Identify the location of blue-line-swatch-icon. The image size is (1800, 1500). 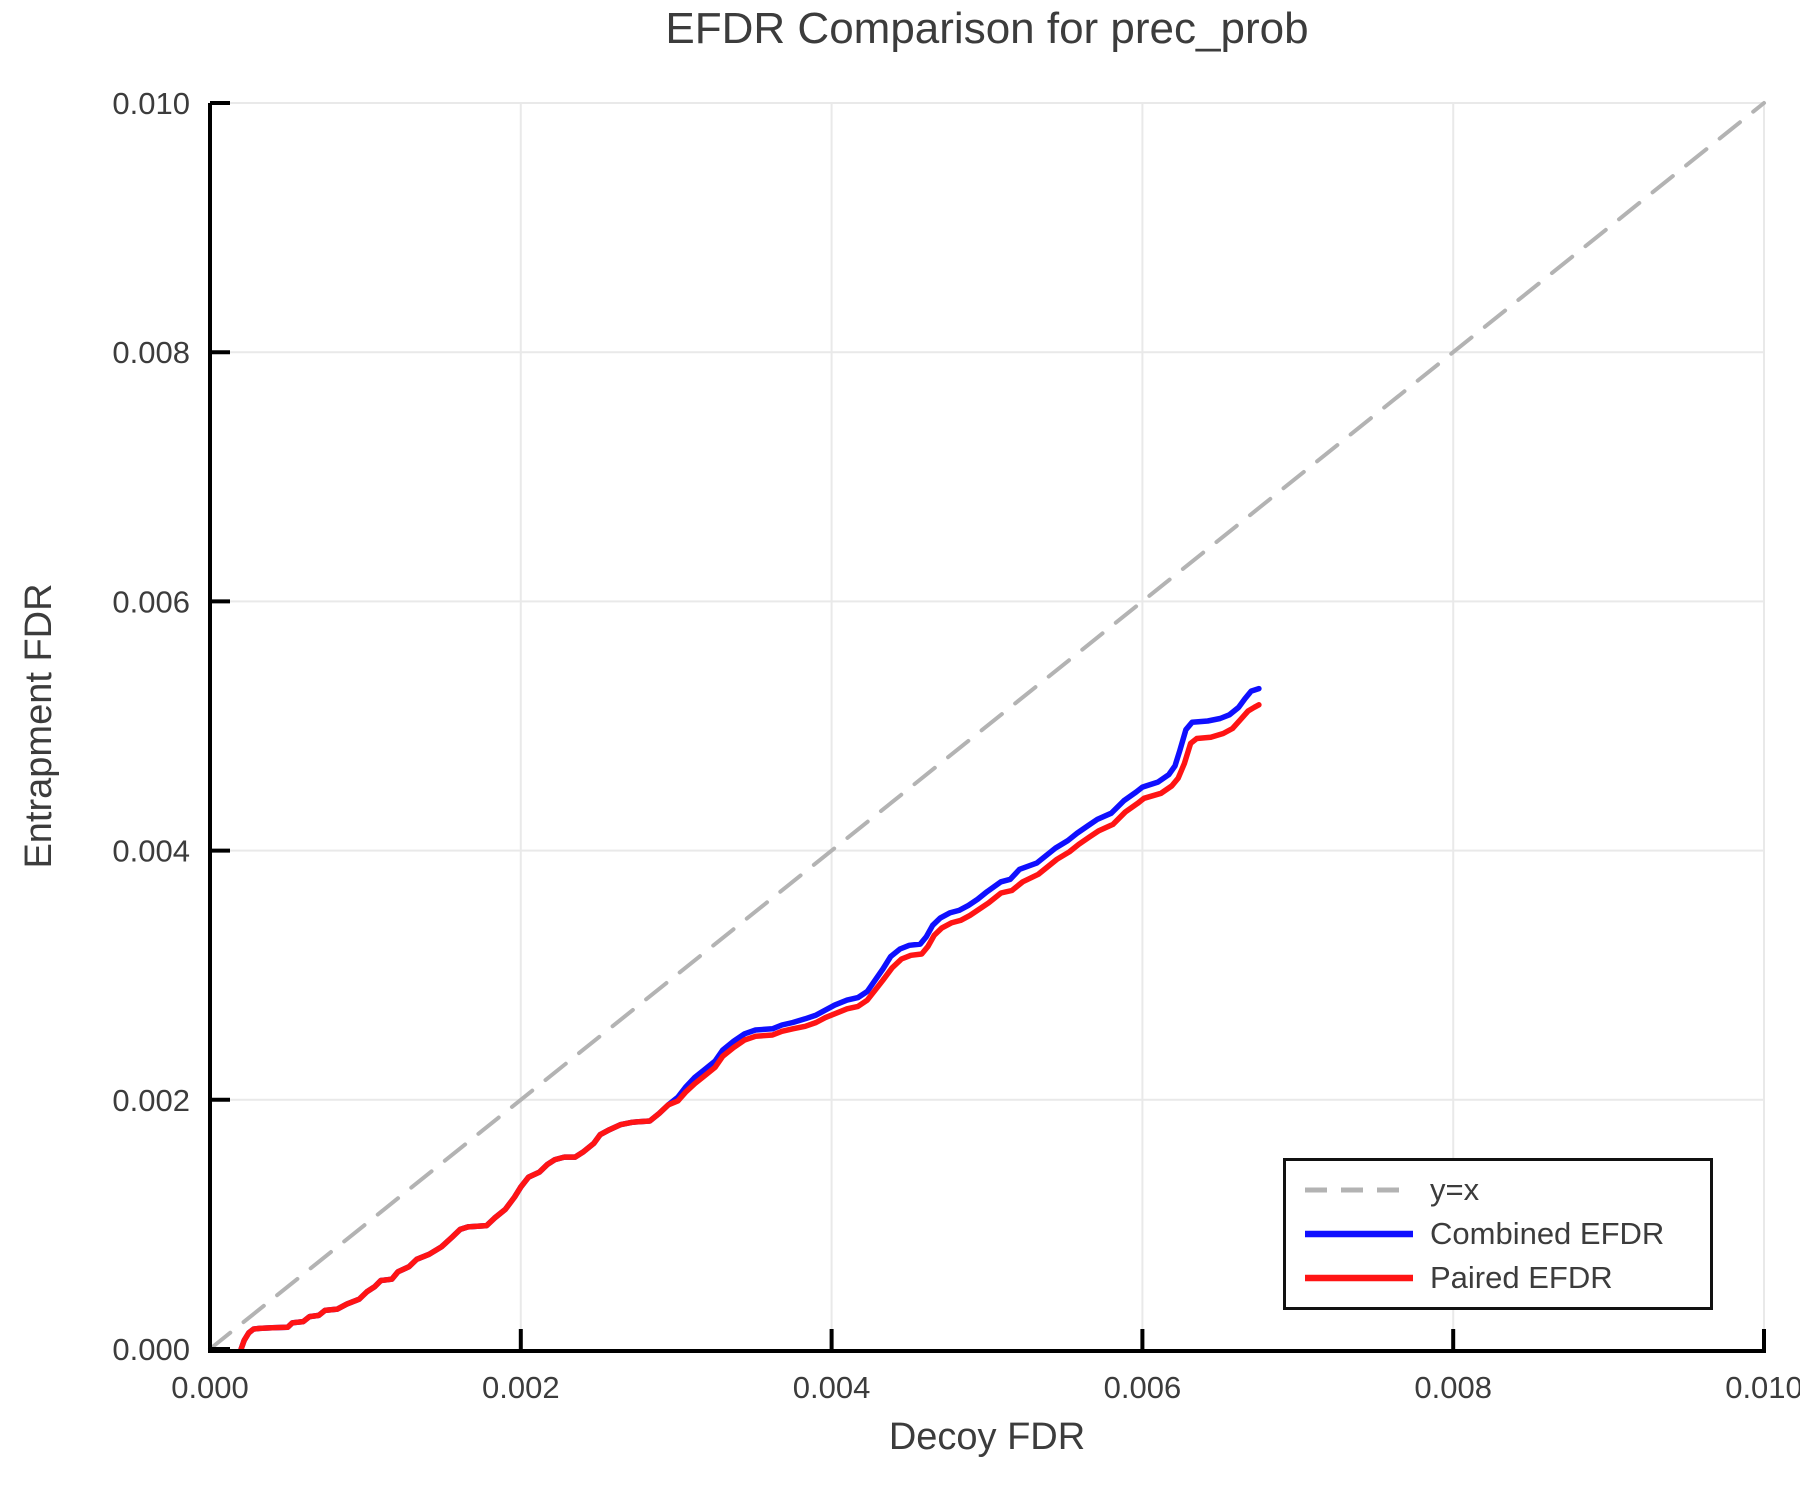
(1359, 1234).